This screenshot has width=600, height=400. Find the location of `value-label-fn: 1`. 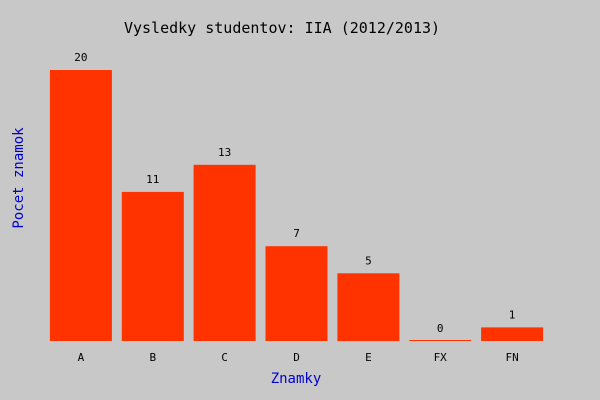

value-label-fn: 1 is located at coordinates (512, 314).